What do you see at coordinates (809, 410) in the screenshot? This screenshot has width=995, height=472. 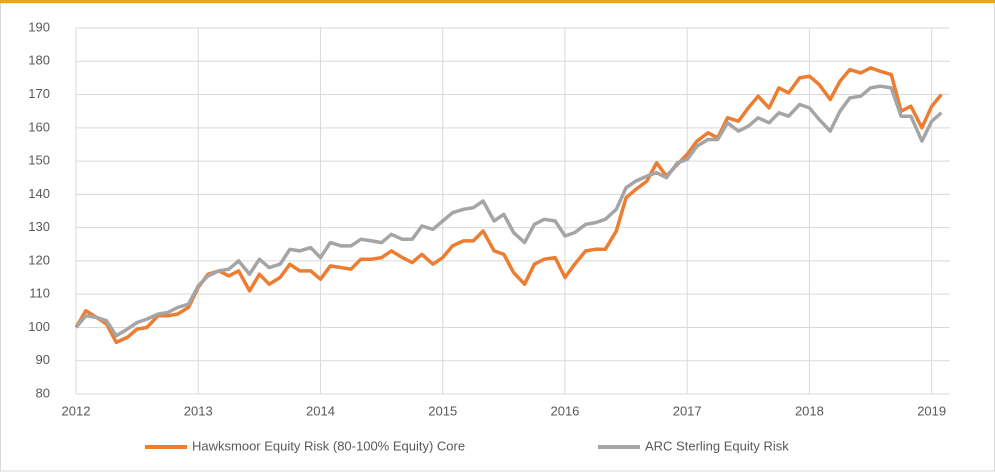 I see `x-tick-label: 2018` at bounding box center [809, 410].